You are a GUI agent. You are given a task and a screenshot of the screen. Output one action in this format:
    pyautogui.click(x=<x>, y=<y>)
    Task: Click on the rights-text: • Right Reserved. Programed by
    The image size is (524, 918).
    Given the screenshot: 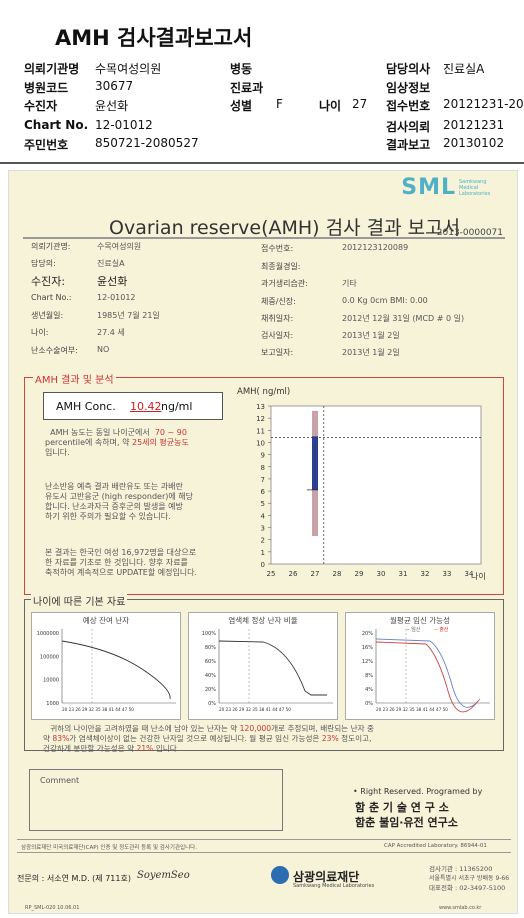 What is the action you would take?
    pyautogui.click(x=418, y=791)
    